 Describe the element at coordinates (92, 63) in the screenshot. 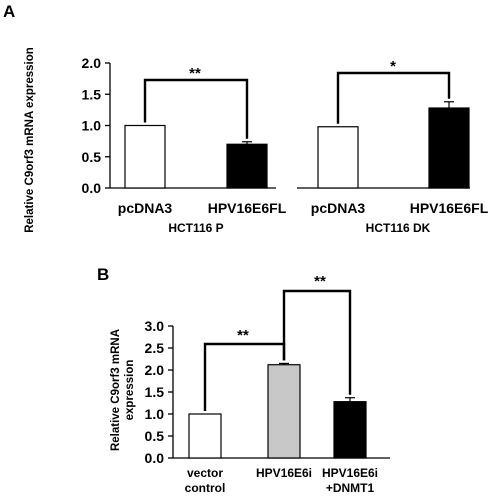

I see `a-hct116p-ytick-label: 2.0` at that location.